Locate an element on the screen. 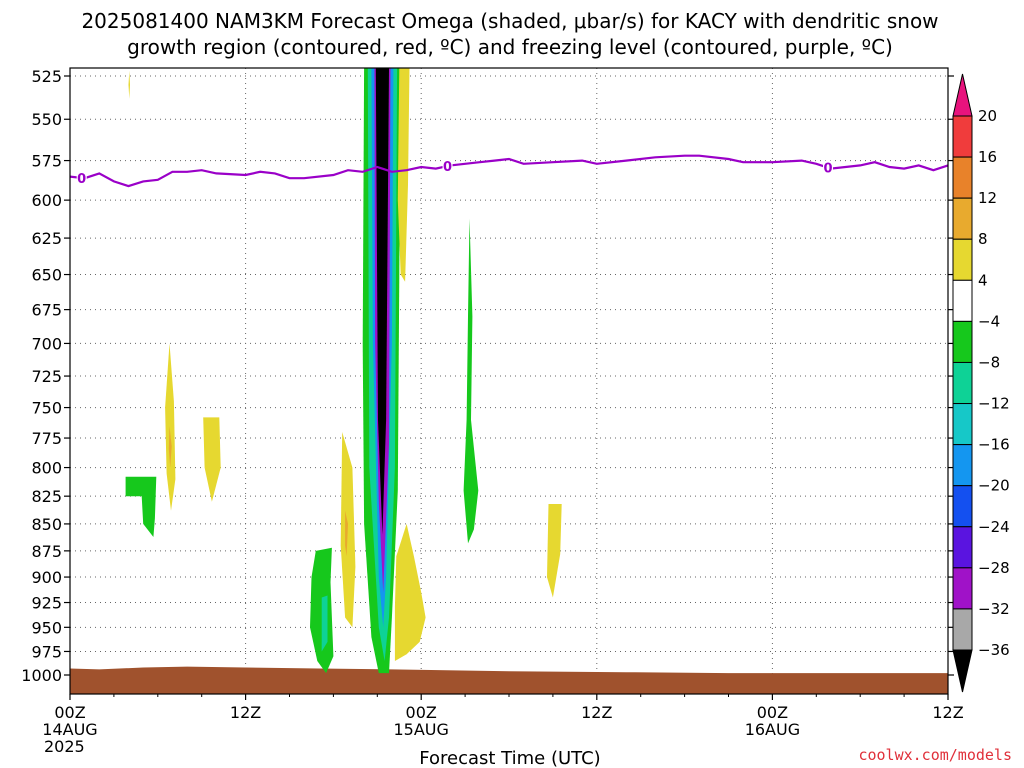 The width and height of the screenshot is (1024, 768). y-tick-label: 575 is located at coordinates (46, 161).